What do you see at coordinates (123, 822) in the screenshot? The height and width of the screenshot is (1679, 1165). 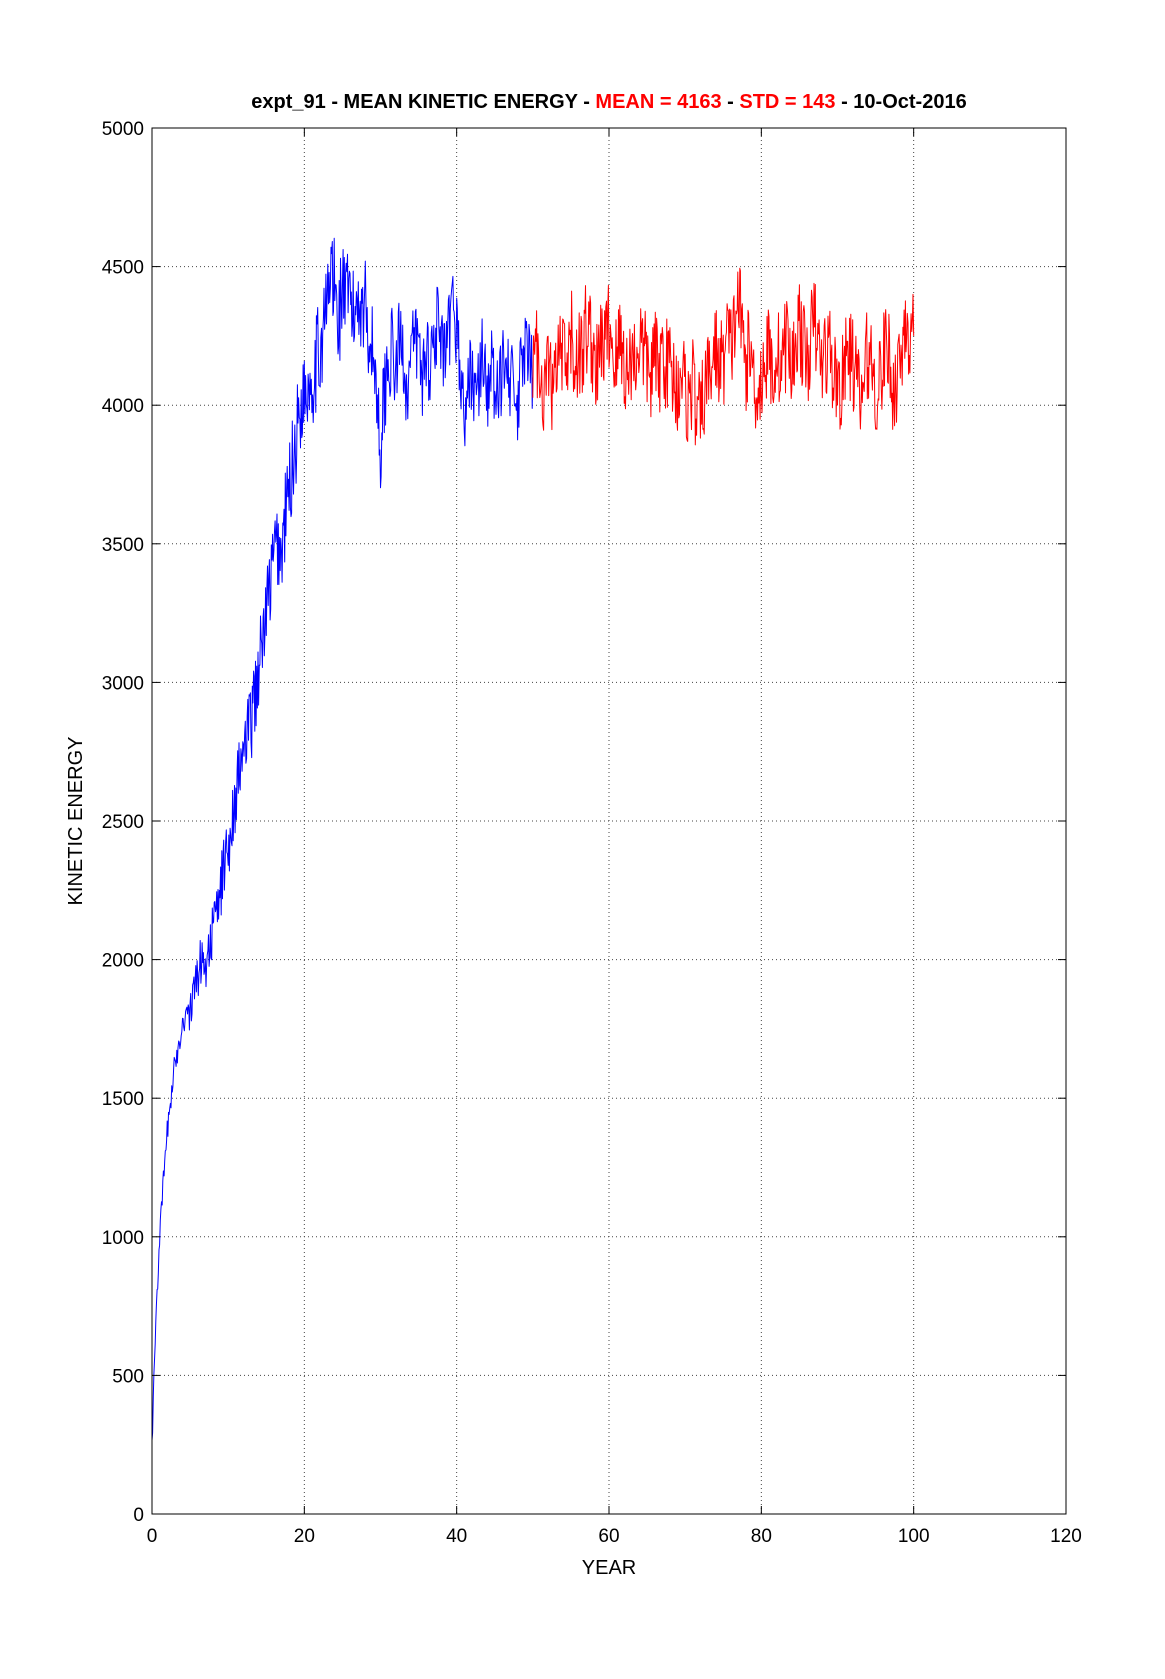 I see `y-tick-label: 2500` at bounding box center [123, 822].